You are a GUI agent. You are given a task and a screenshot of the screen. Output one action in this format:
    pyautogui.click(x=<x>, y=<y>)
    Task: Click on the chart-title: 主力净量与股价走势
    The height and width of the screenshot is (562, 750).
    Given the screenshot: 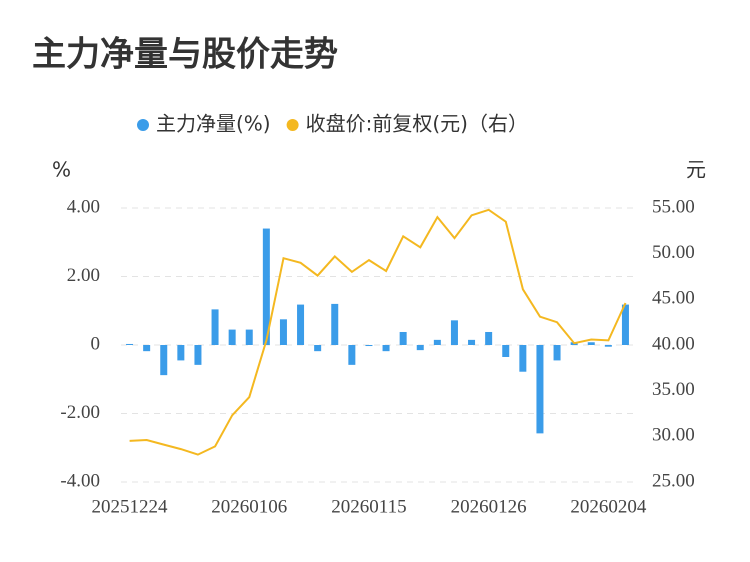 What is the action you would take?
    pyautogui.click(x=185, y=55)
    